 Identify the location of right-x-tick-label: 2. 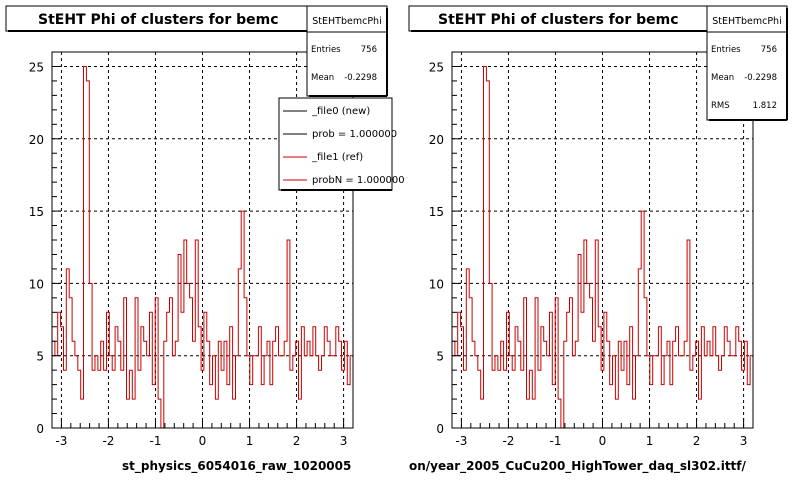
(697, 441).